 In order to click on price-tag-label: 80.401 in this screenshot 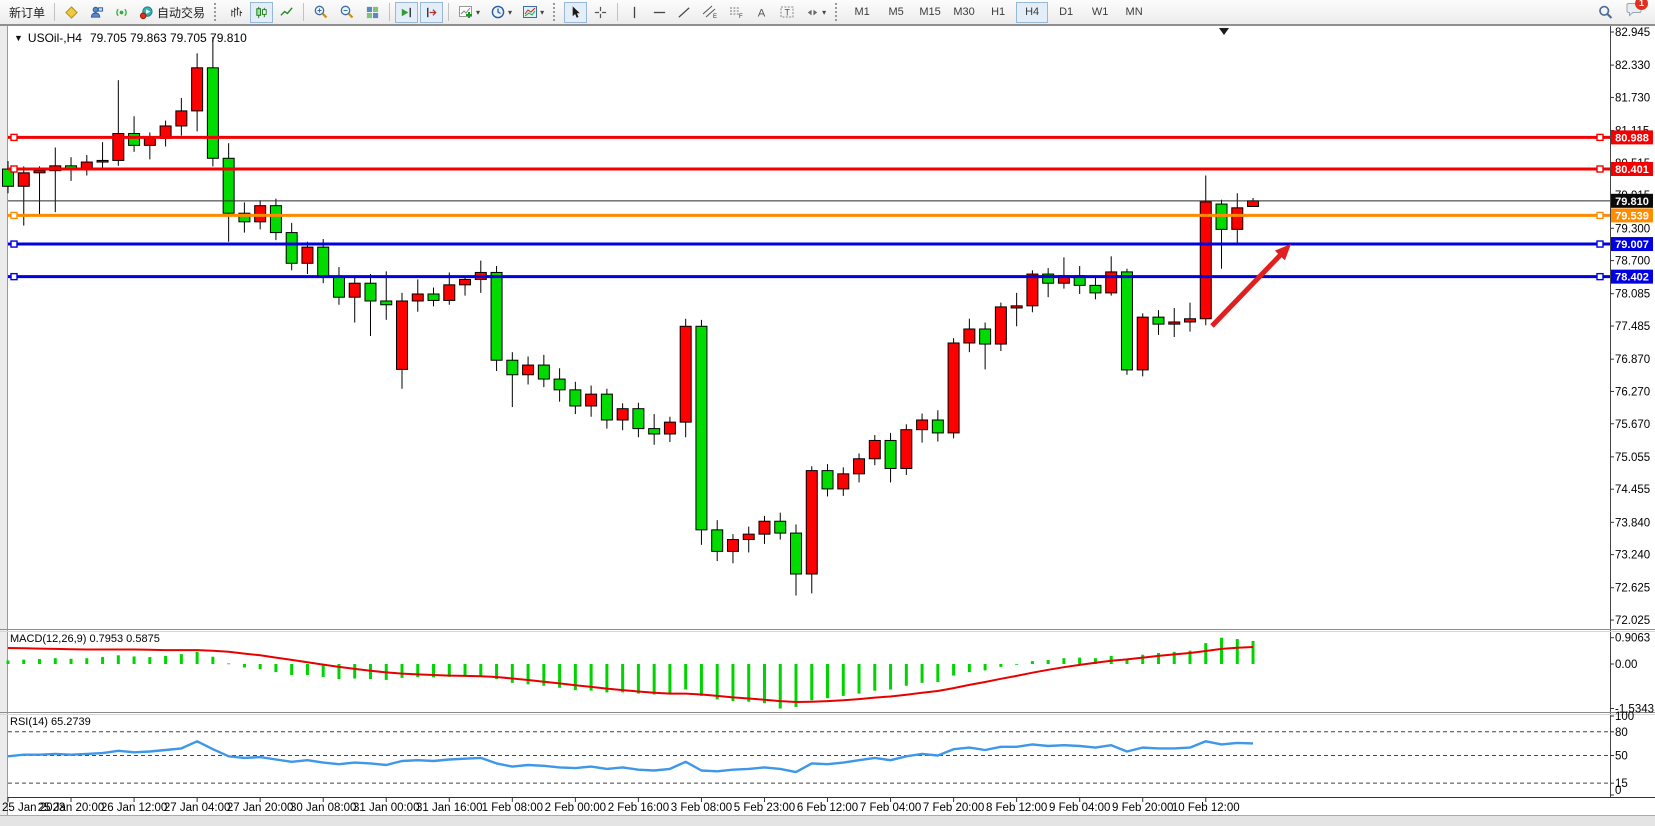, I will do `click(1632, 170)`.